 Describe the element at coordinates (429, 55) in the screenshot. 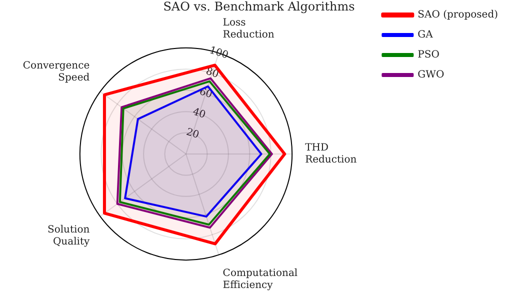

I see `legend-label: PSO` at that location.